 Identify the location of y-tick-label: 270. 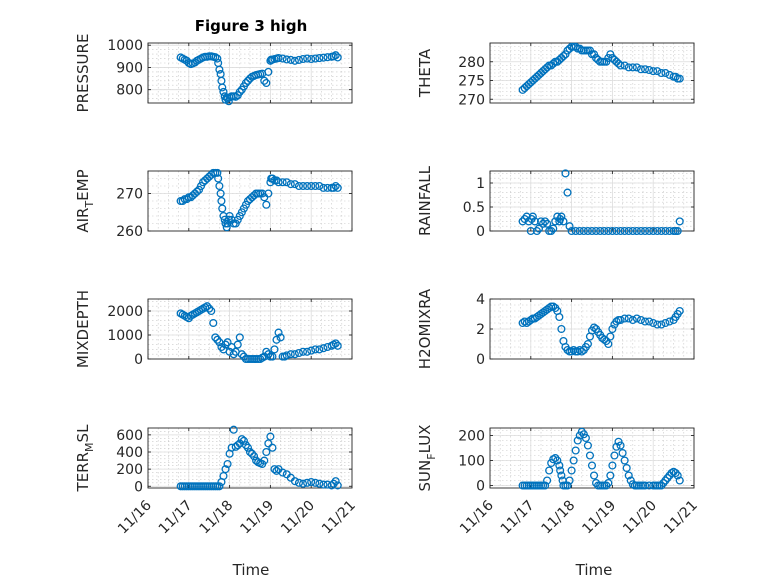
(129, 195).